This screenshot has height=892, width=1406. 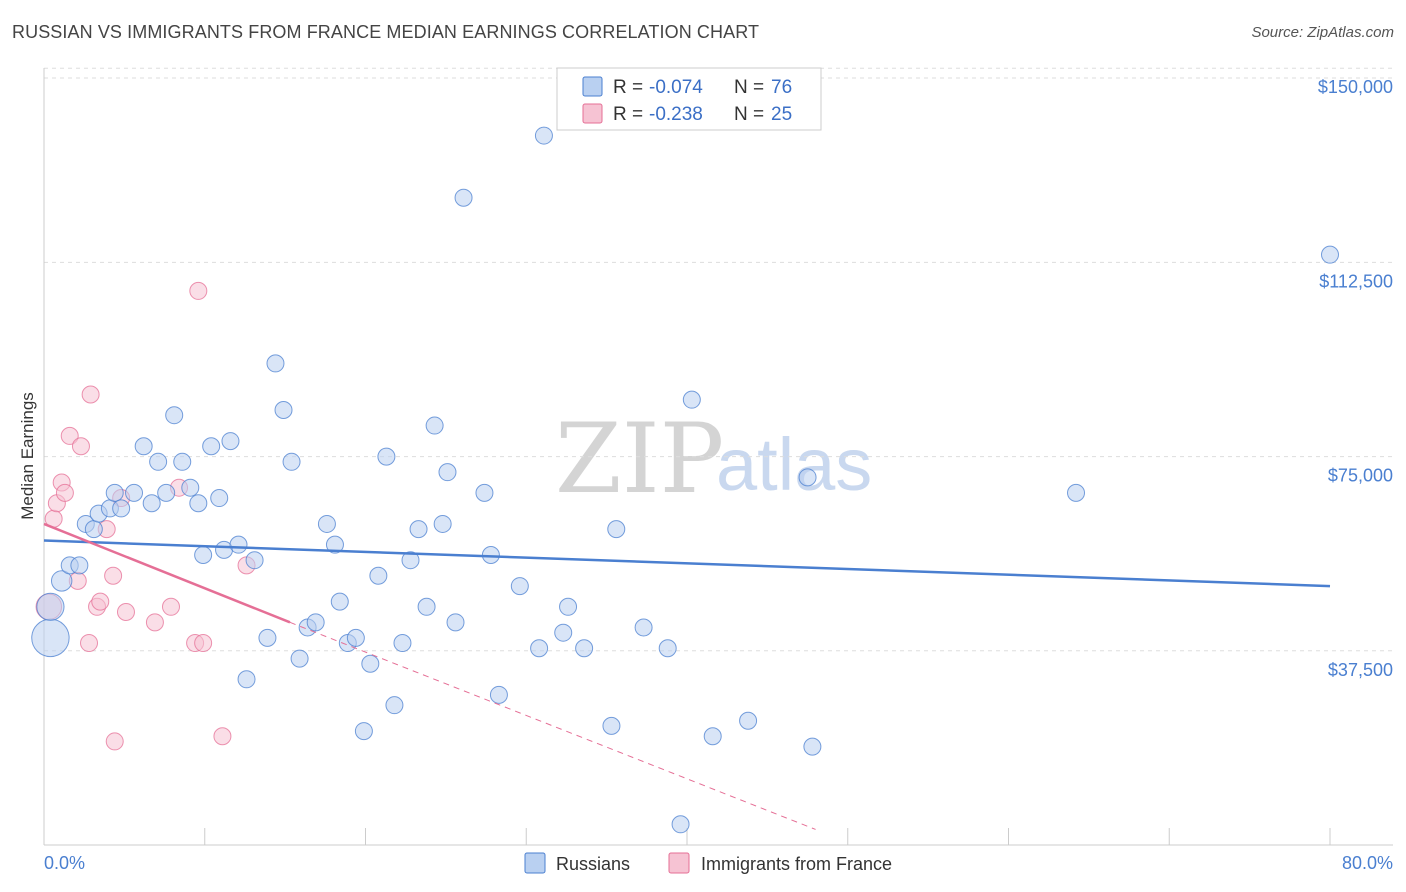 I want to click on legend-swatch-france, so click(x=592, y=113).